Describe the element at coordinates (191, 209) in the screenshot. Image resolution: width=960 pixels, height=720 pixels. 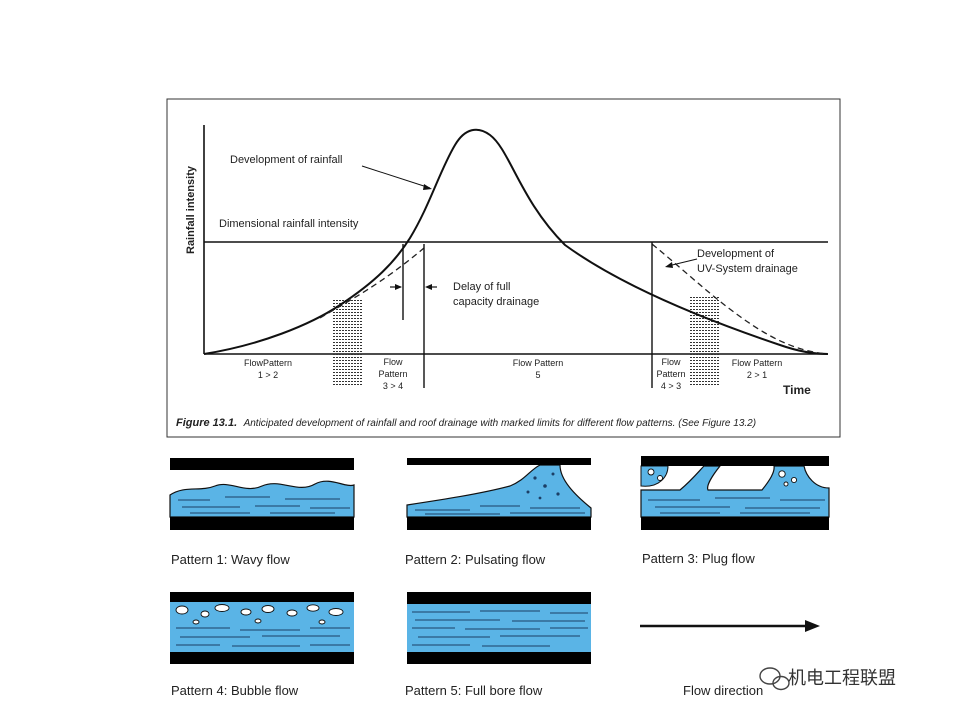
I see `y-axis-label: Rainfall intensity` at that location.